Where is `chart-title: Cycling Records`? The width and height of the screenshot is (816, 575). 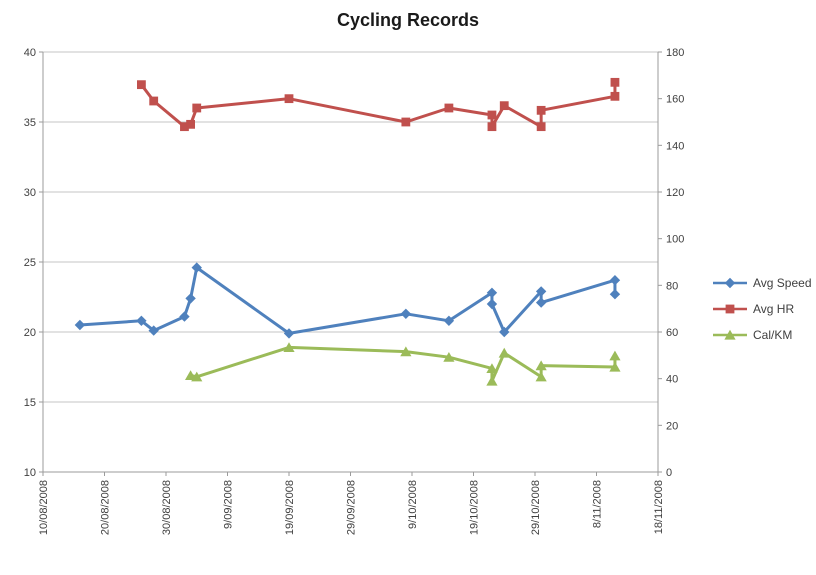
chart-title: Cycling Records is located at coordinates (408, 20).